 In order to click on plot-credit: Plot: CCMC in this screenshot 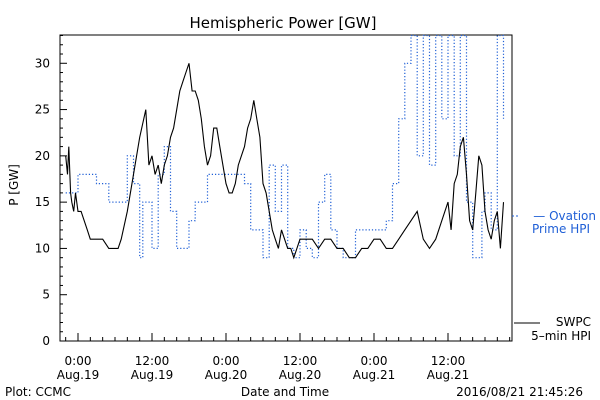, I will do `click(38, 392)`.